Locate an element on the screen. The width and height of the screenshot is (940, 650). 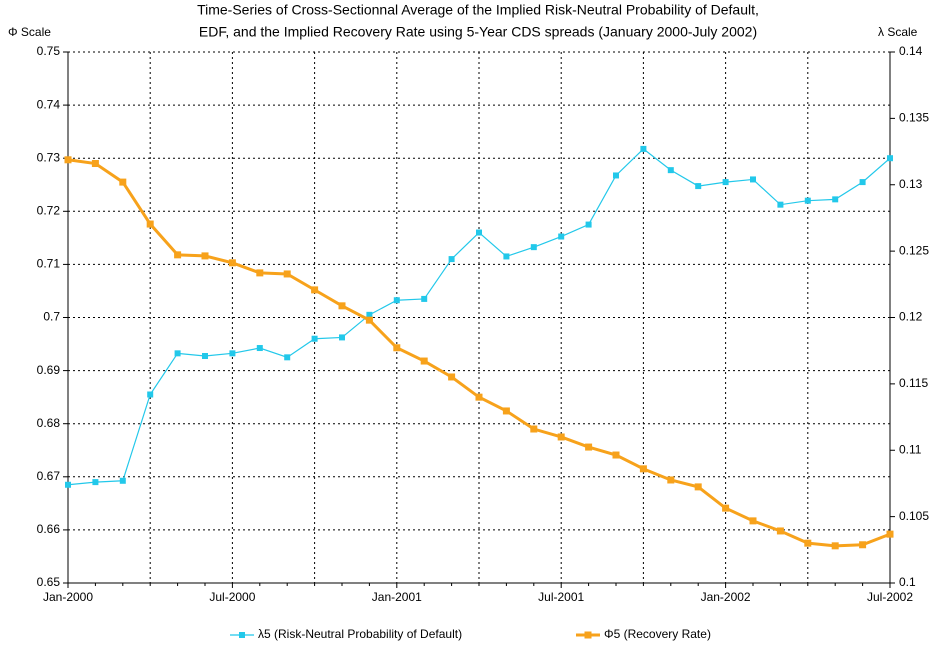
y2-tick-label: 0.1 is located at coordinates (907, 582).